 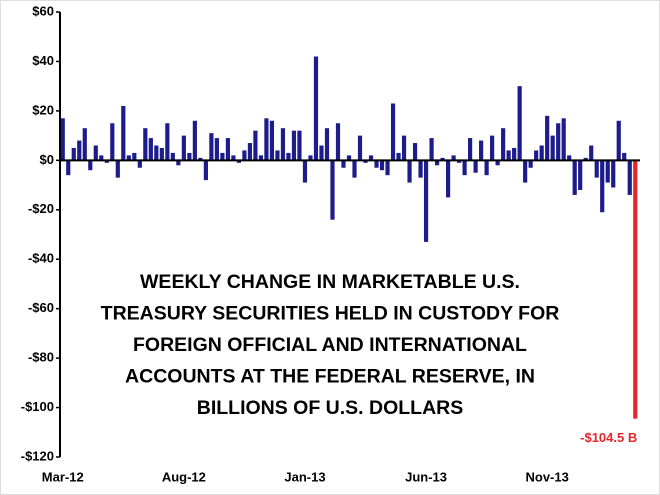 What do you see at coordinates (41, 258) in the screenshot?
I see `y-tick-label: -$40` at bounding box center [41, 258].